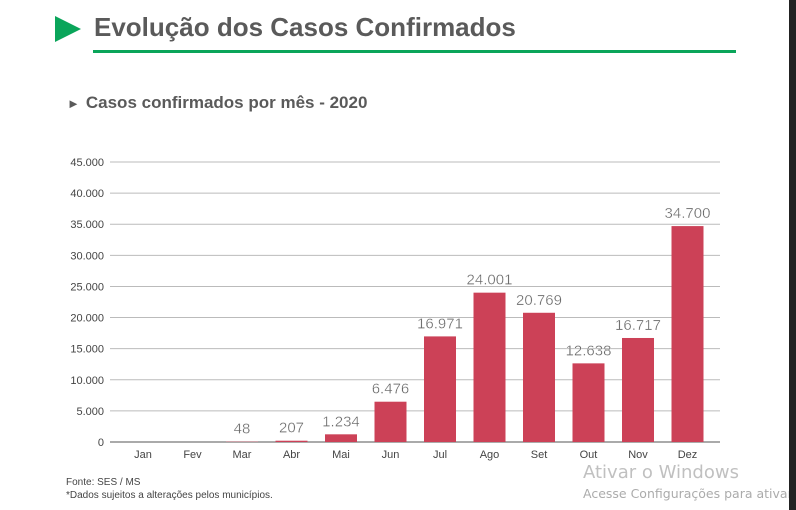  What do you see at coordinates (87, 225) in the screenshot?
I see `y-tick-label: 35.000` at bounding box center [87, 225].